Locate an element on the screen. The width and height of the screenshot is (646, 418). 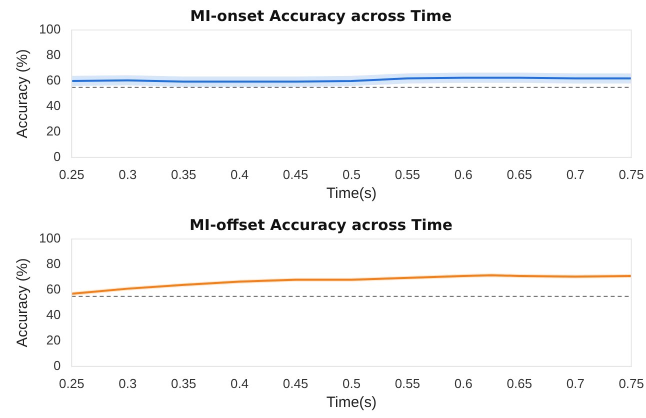
chart-title: MI-offset Accuracy across Time is located at coordinates (321, 225).